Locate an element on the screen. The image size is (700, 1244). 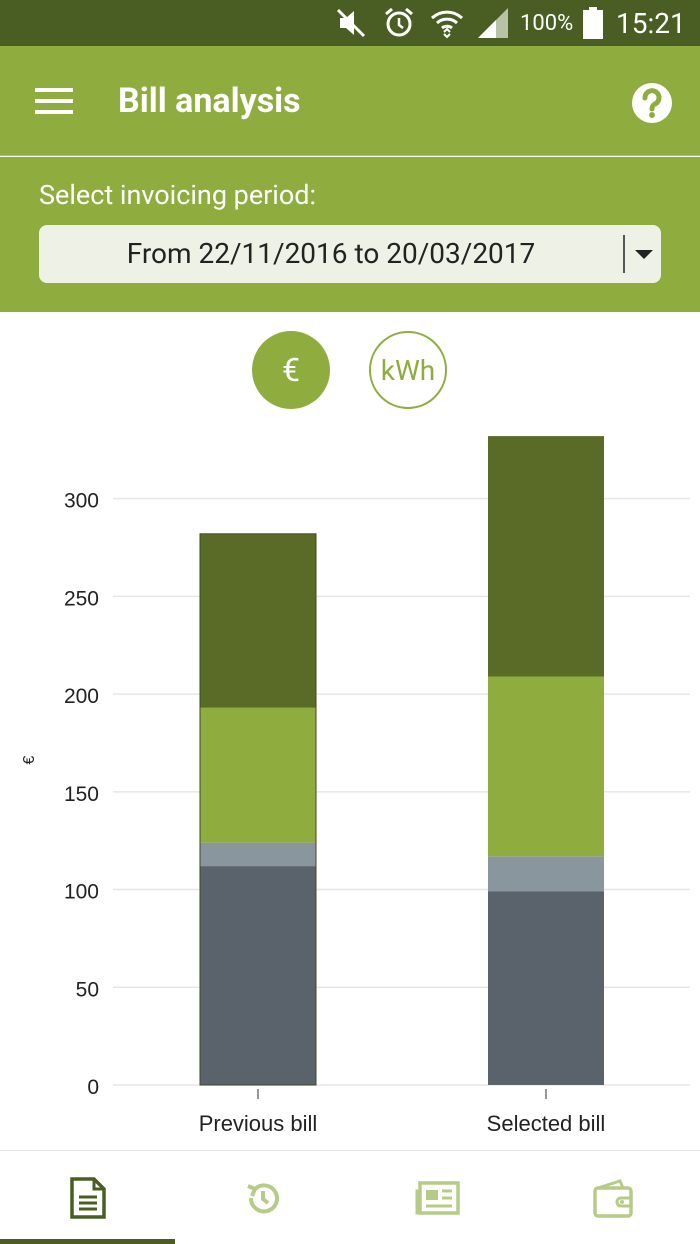
status-bar: 100% 15:21 is located at coordinates (350, 23).